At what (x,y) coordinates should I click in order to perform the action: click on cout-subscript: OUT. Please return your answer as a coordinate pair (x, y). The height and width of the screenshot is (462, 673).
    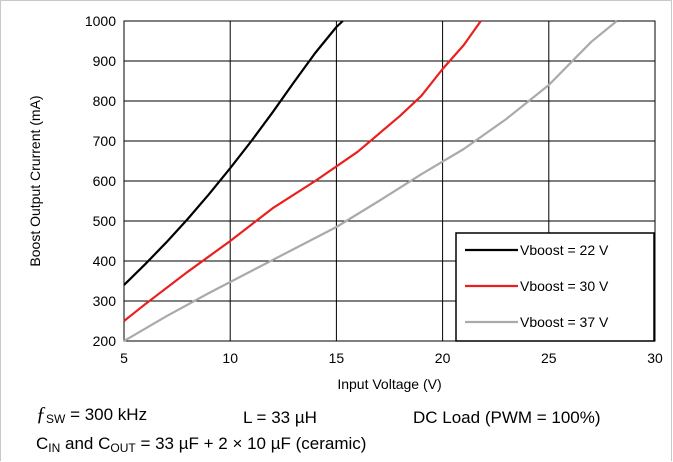
    Looking at the image, I should click on (123, 448).